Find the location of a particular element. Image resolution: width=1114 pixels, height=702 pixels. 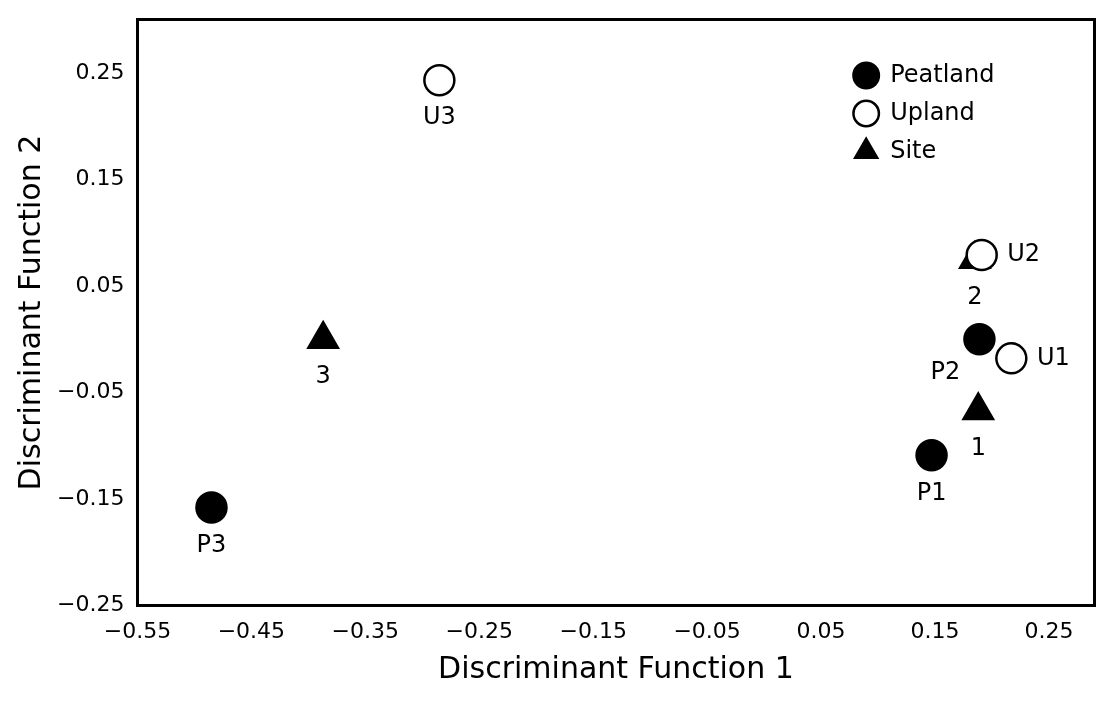

annotation: 1 is located at coordinates (978, 446).